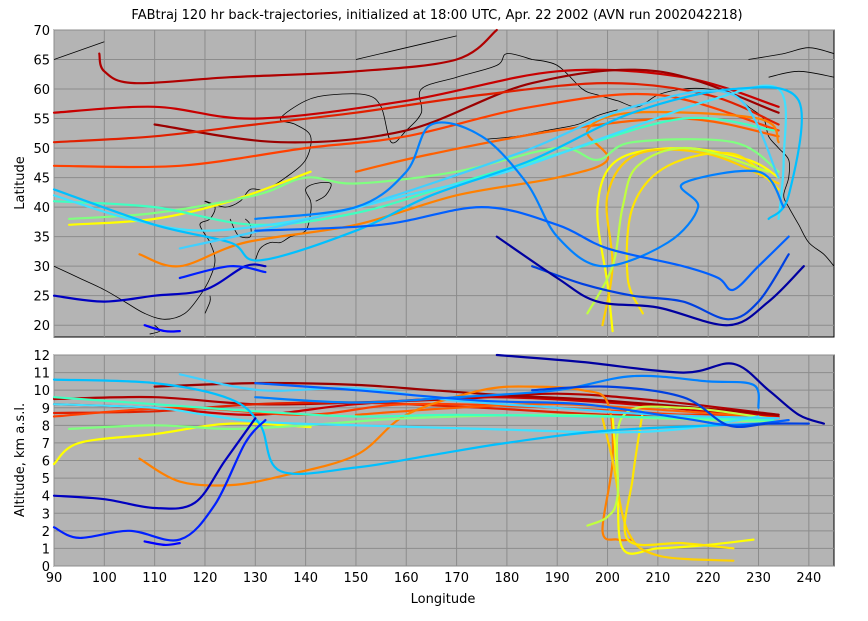  I want to click on y-tick-label: 8, so click(46, 426).